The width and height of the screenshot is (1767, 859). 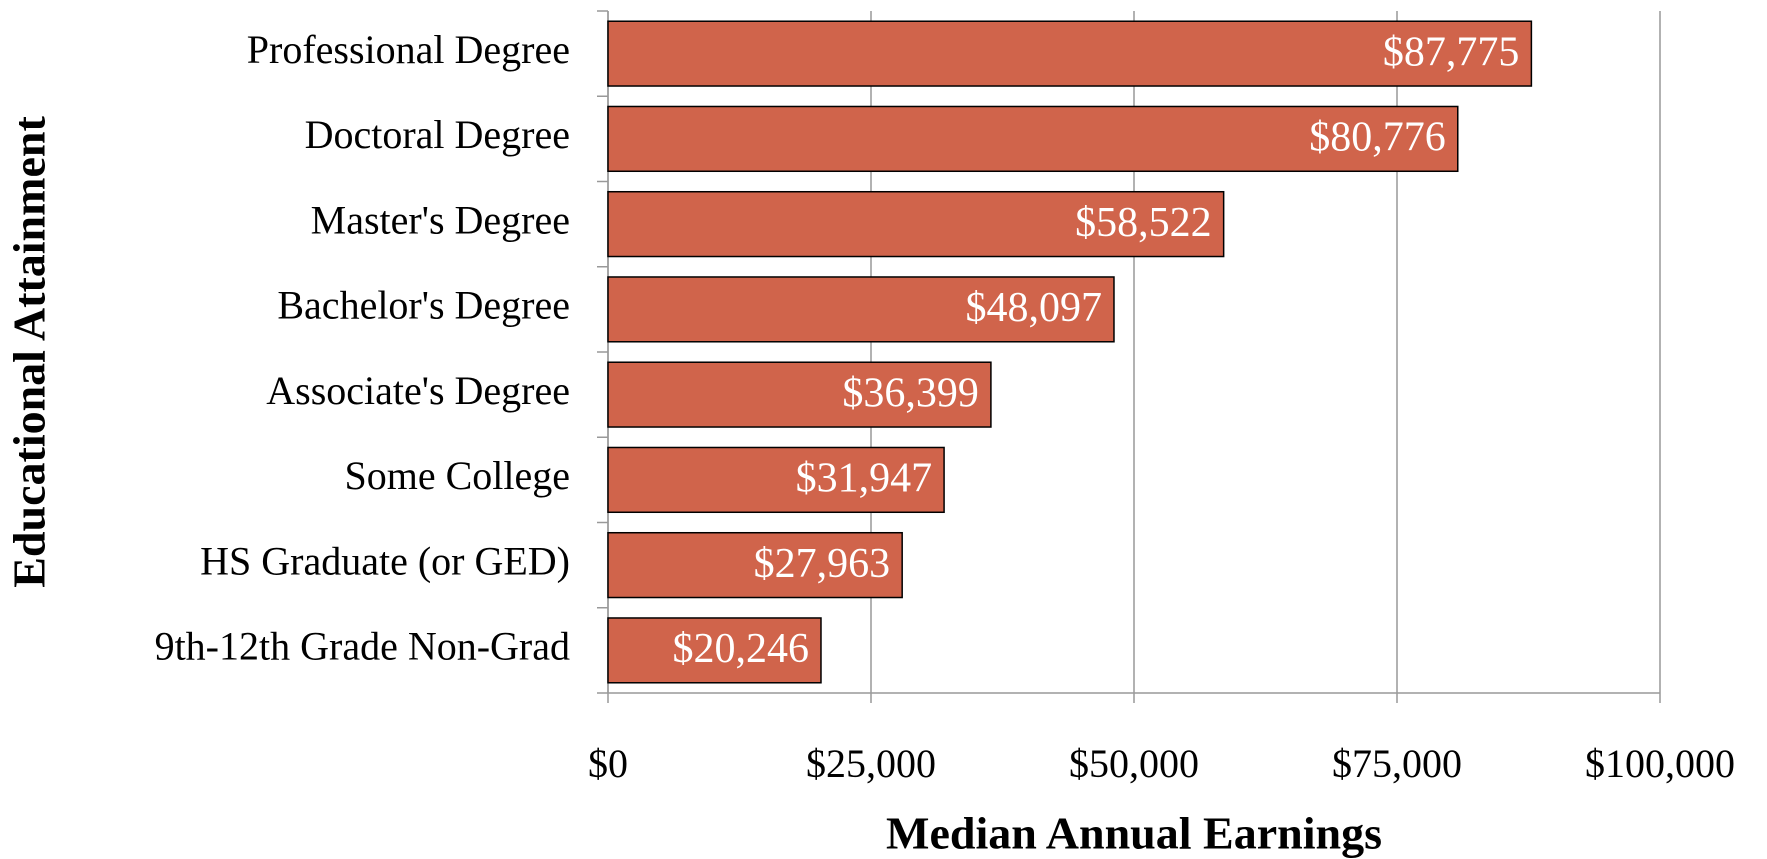 I want to click on data-label: $31,947, so click(x=864, y=479).